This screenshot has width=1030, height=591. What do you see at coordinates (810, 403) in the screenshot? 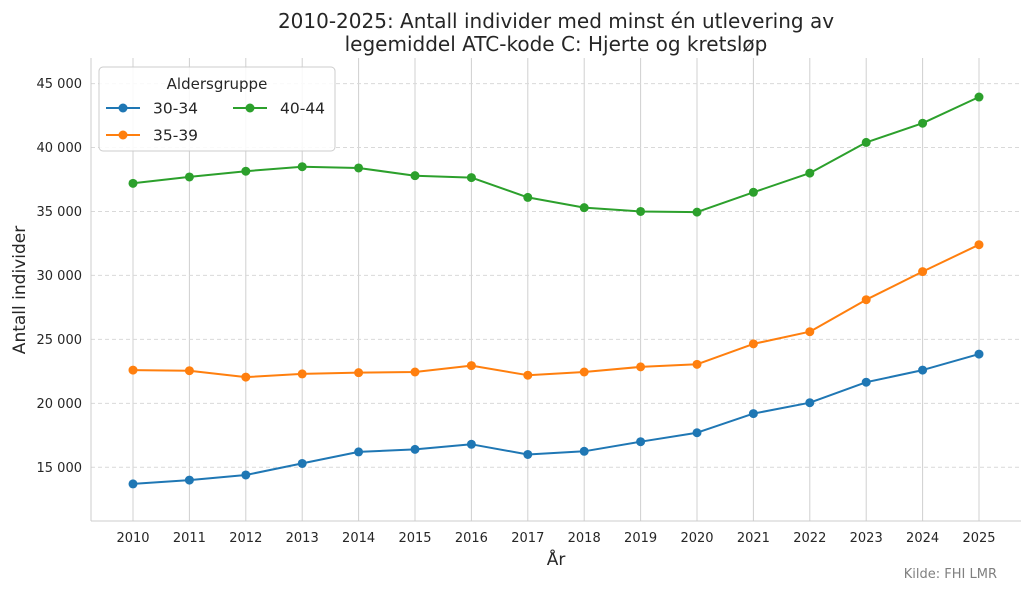
I see `data-point-30-34-2022` at bounding box center [810, 403].